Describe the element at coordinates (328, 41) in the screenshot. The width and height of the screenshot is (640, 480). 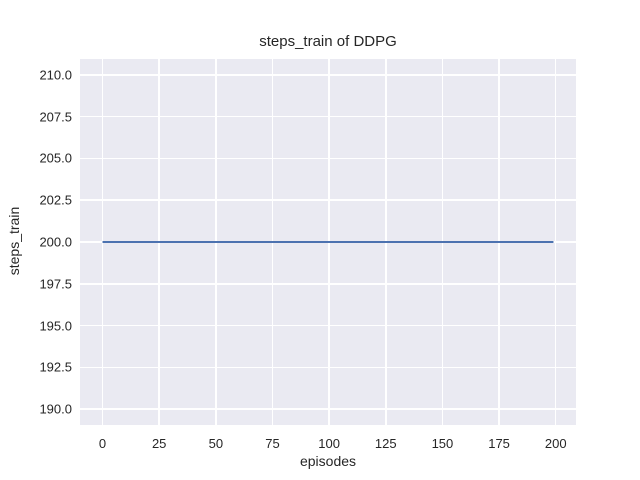
I see `chart-title: steps_train of DDPG` at that location.